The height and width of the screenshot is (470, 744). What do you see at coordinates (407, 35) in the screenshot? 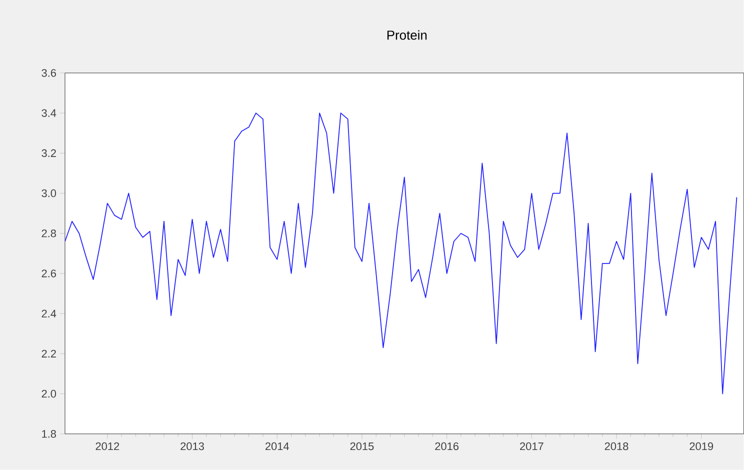
I see `chart-title: Protein` at bounding box center [407, 35].